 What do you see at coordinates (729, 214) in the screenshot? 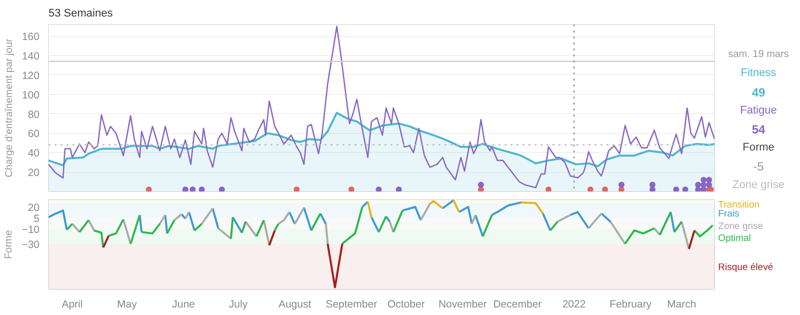
I see `band-label: Frais` at bounding box center [729, 214].